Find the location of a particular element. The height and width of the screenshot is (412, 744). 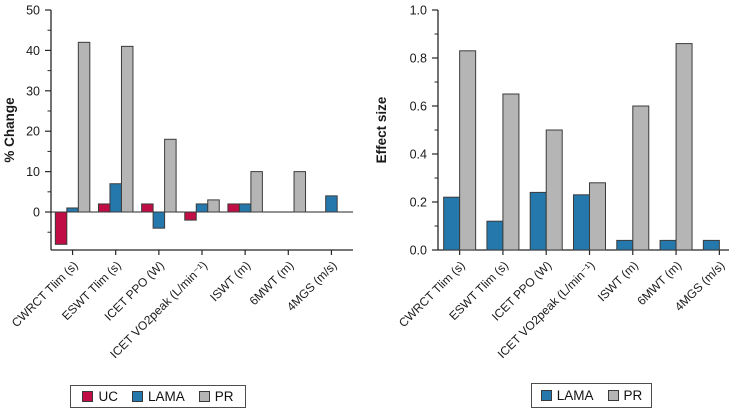

y-tick-label: 10 is located at coordinates (33, 172).